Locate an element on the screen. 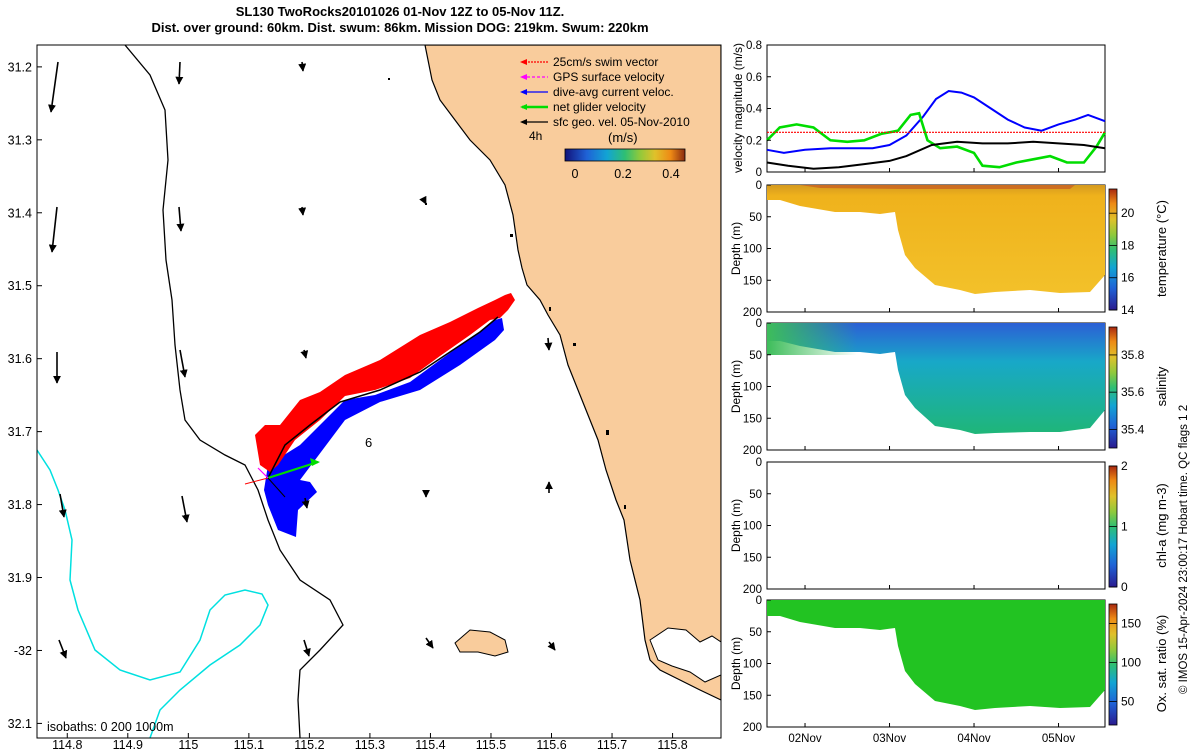 The width and height of the screenshot is (1200, 750). time-tick-label: 02Nov is located at coordinates (804, 739).